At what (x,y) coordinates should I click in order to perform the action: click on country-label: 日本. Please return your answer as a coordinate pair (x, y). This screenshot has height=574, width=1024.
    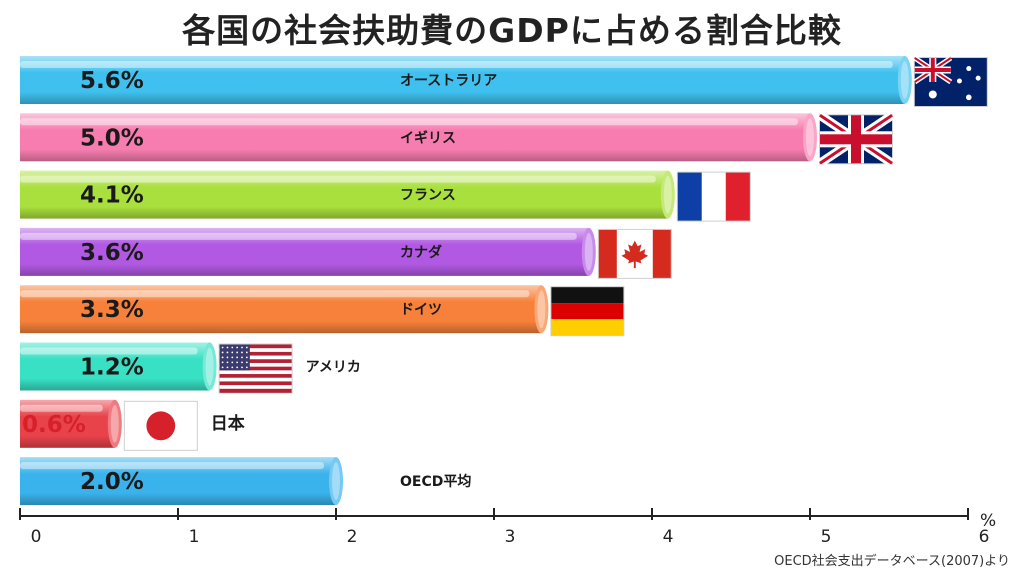
    Looking at the image, I should click on (228, 423).